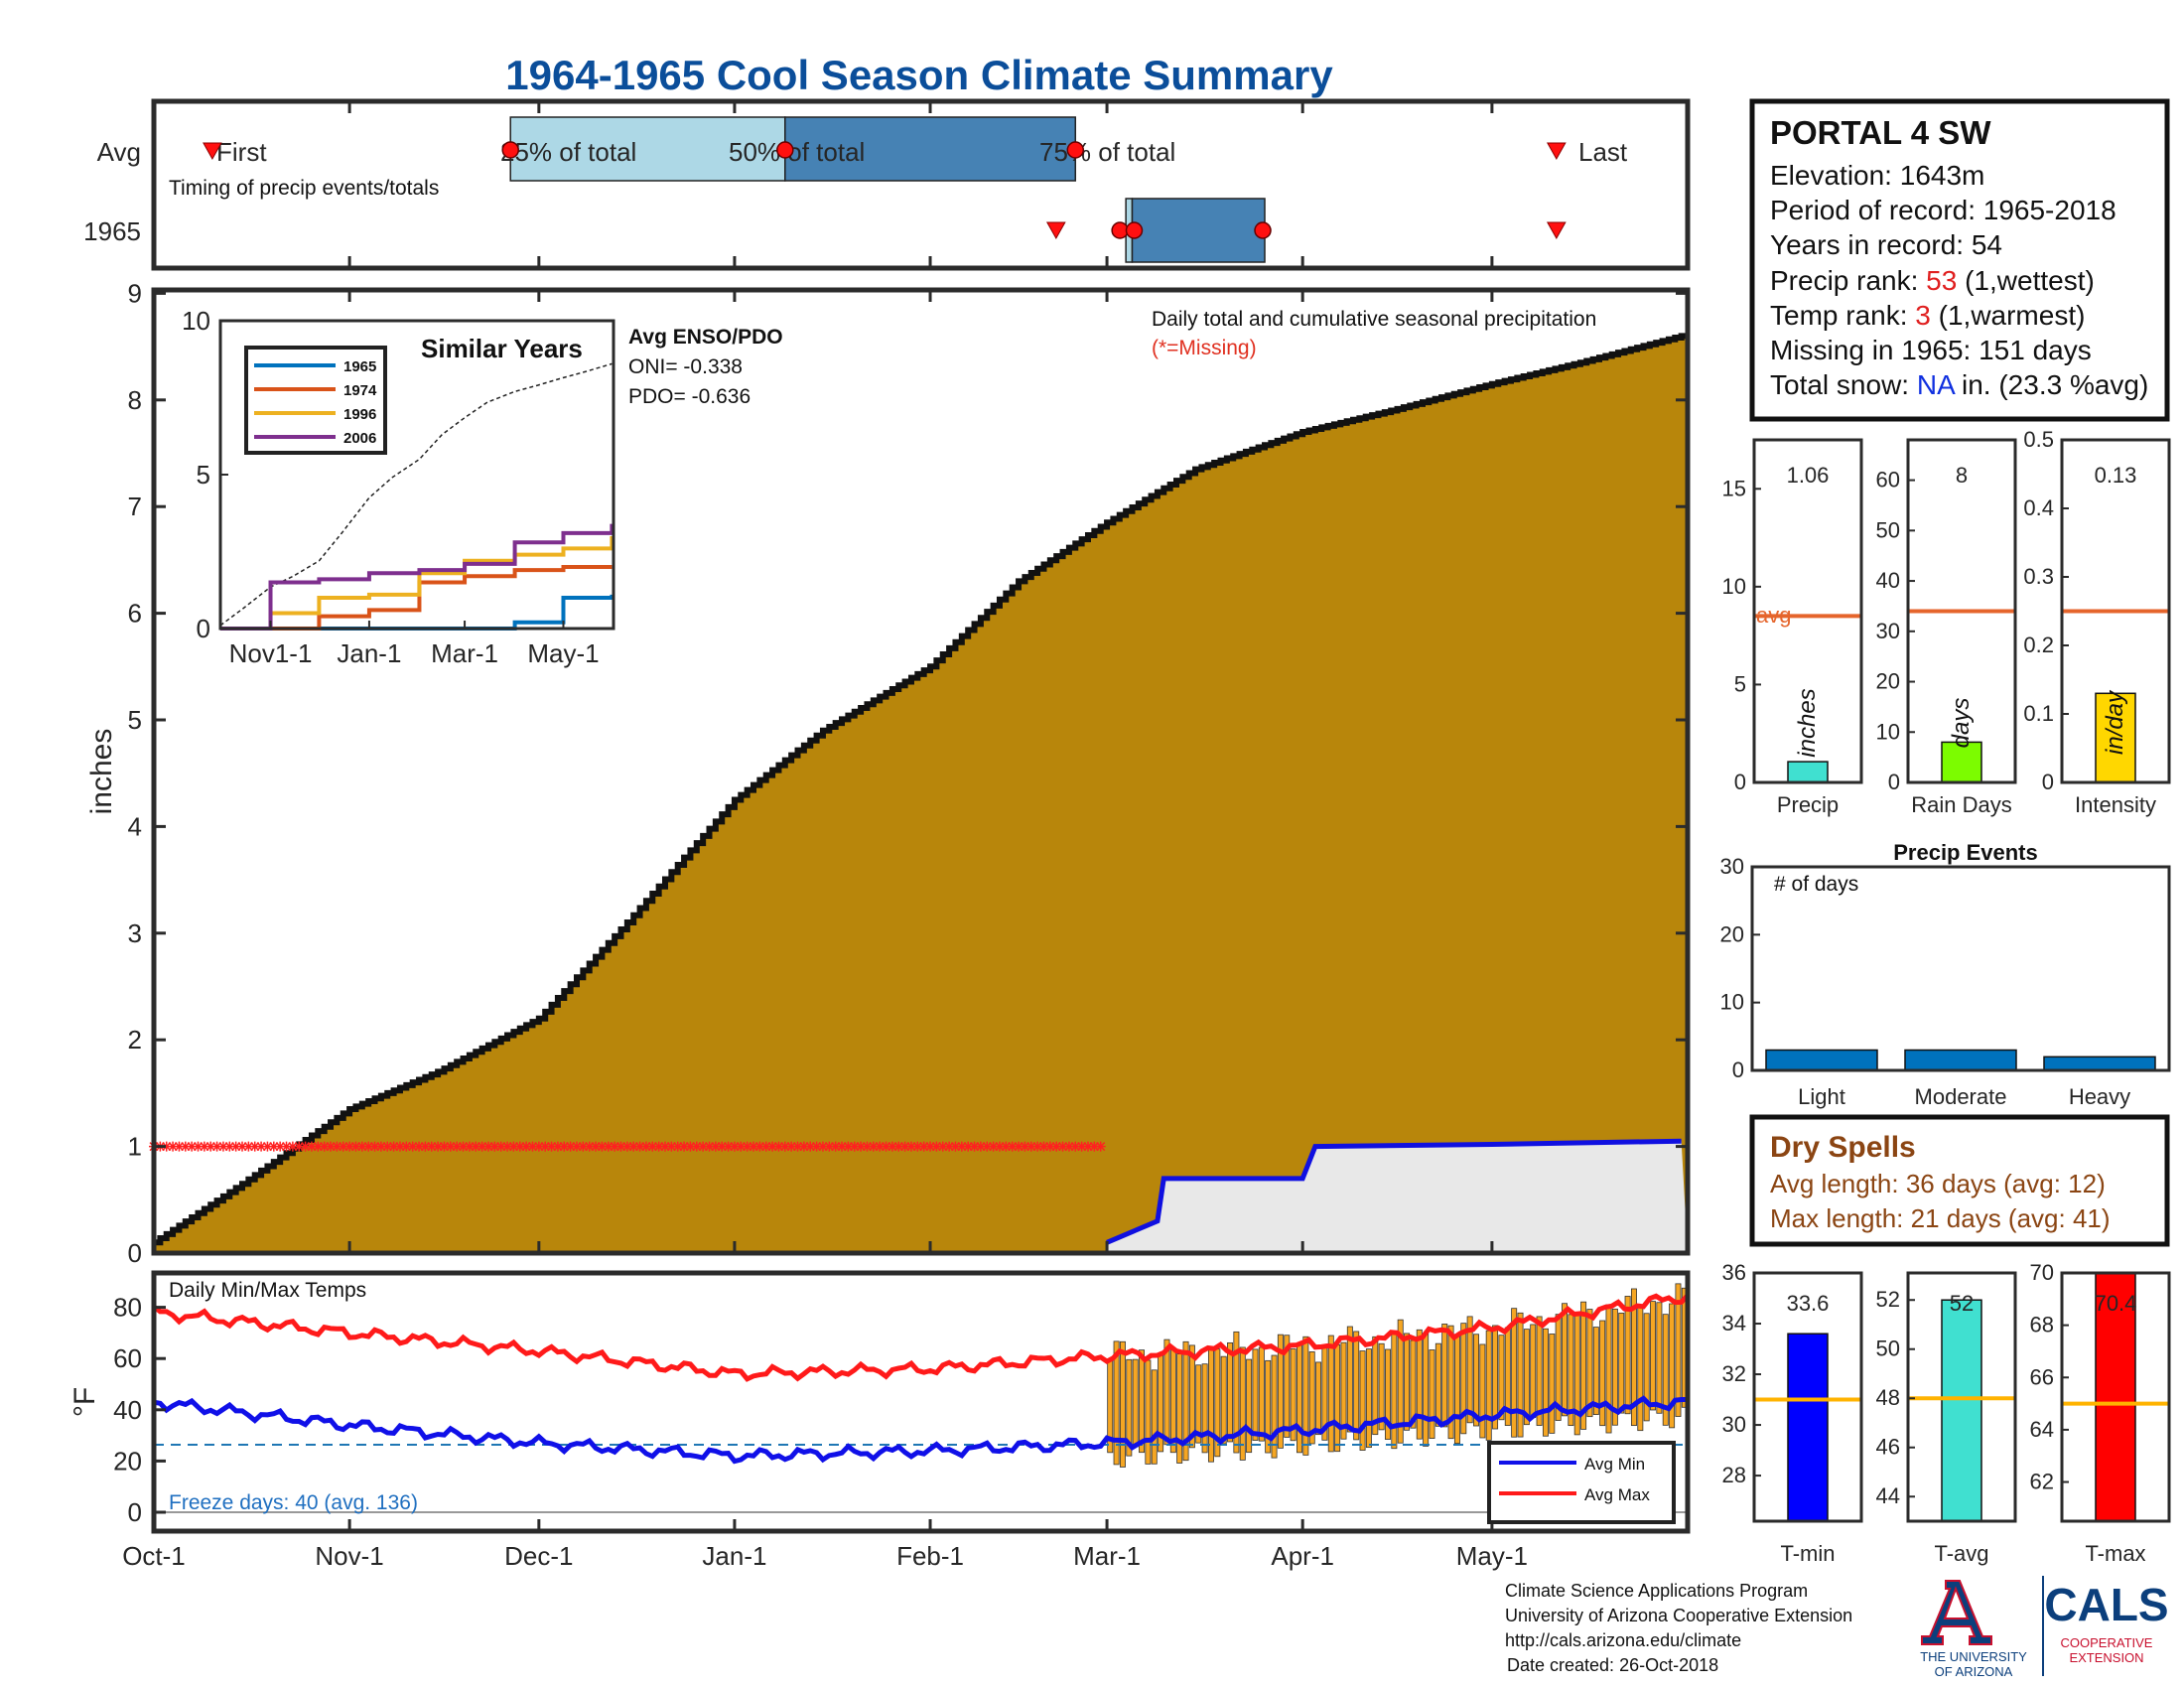 The width and height of the screenshot is (2184, 1688). I want to click on daily-temp-bars, so click(1397, 1375).